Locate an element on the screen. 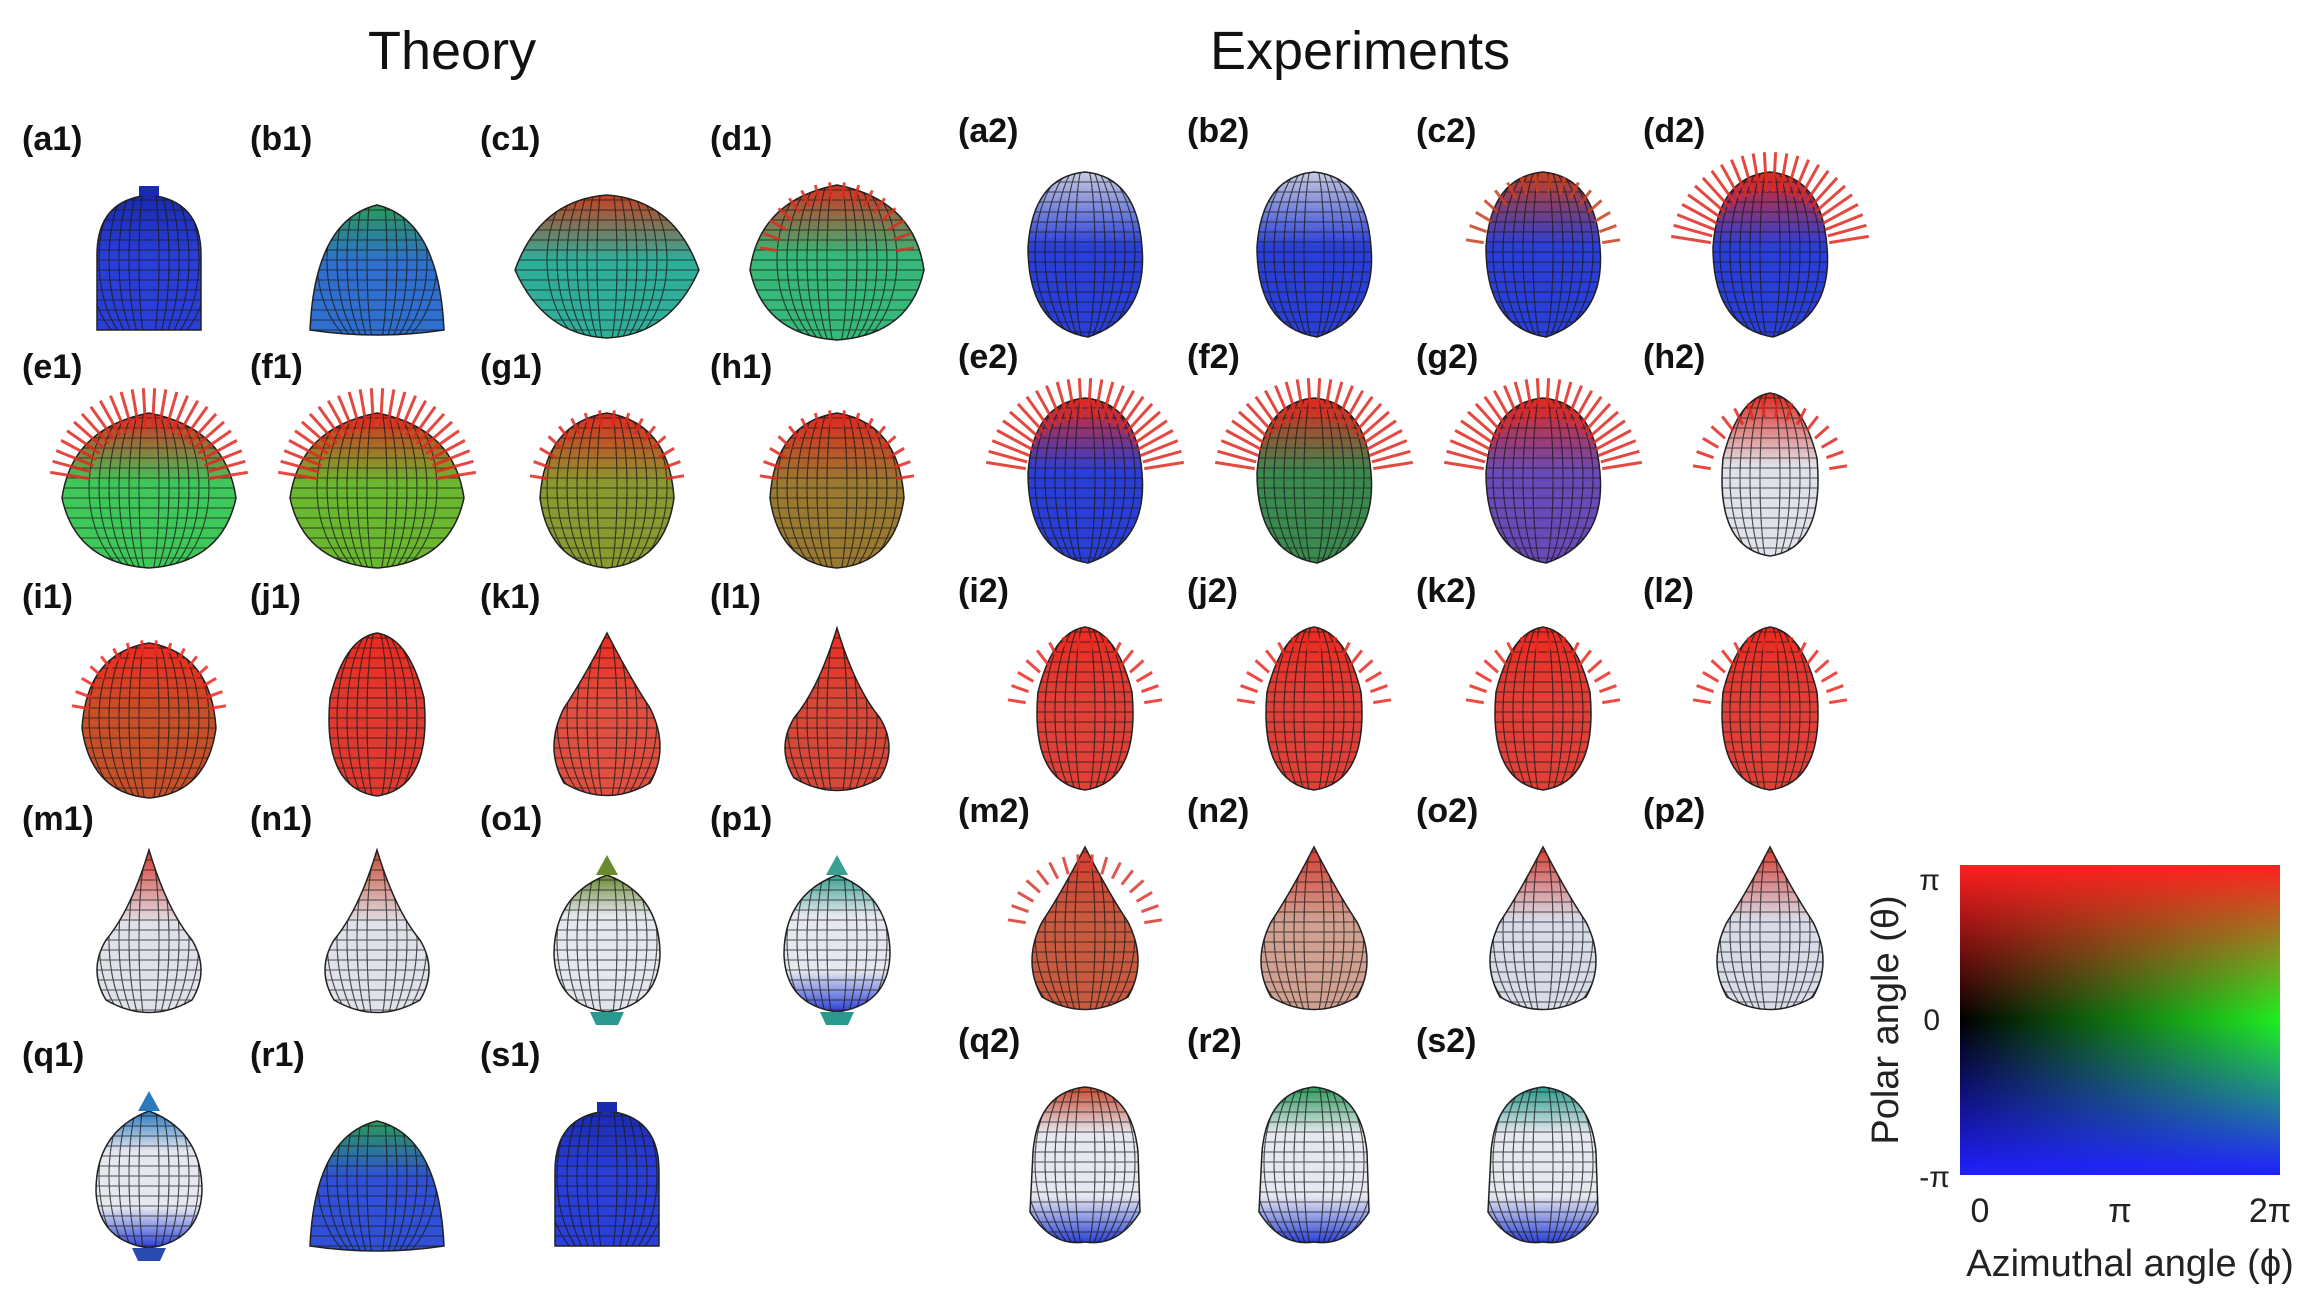 This screenshot has width=2311, height=1291. theory-panel: (i1) is located at coordinates (129, 688).